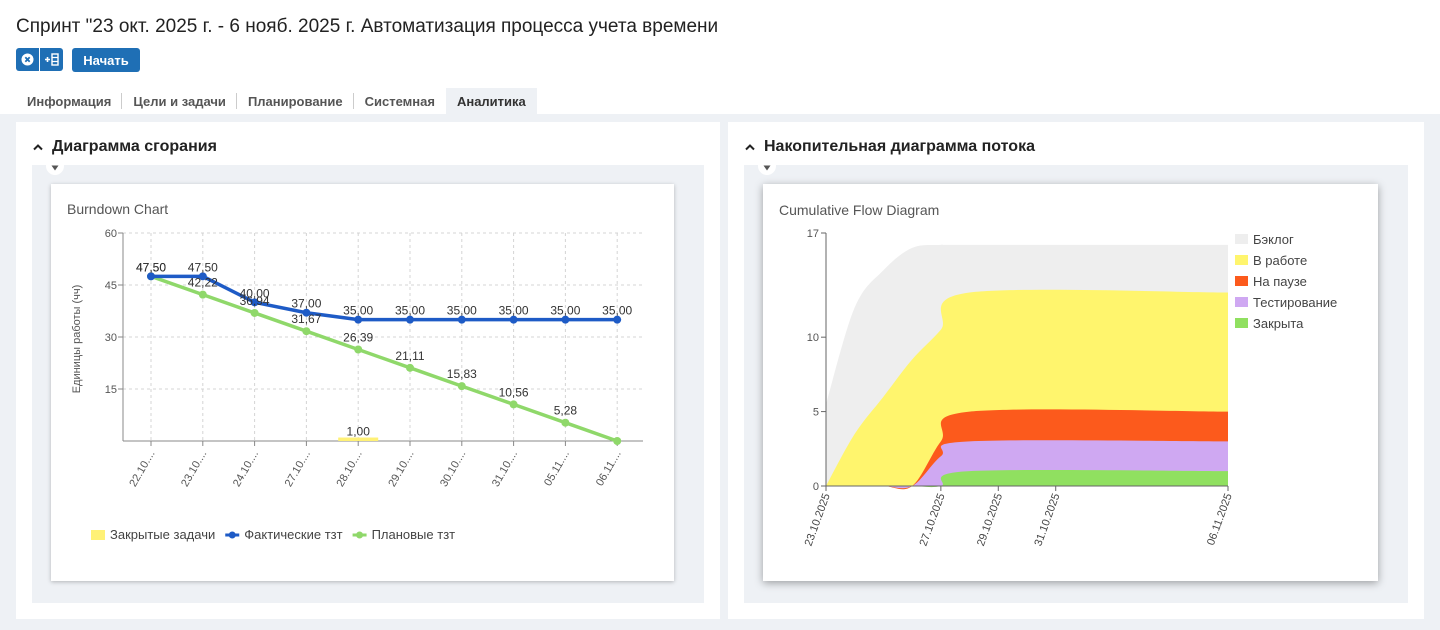  Describe the element at coordinates (813, 338) in the screenshot. I see `cfd-y-tick-label: 10` at that location.